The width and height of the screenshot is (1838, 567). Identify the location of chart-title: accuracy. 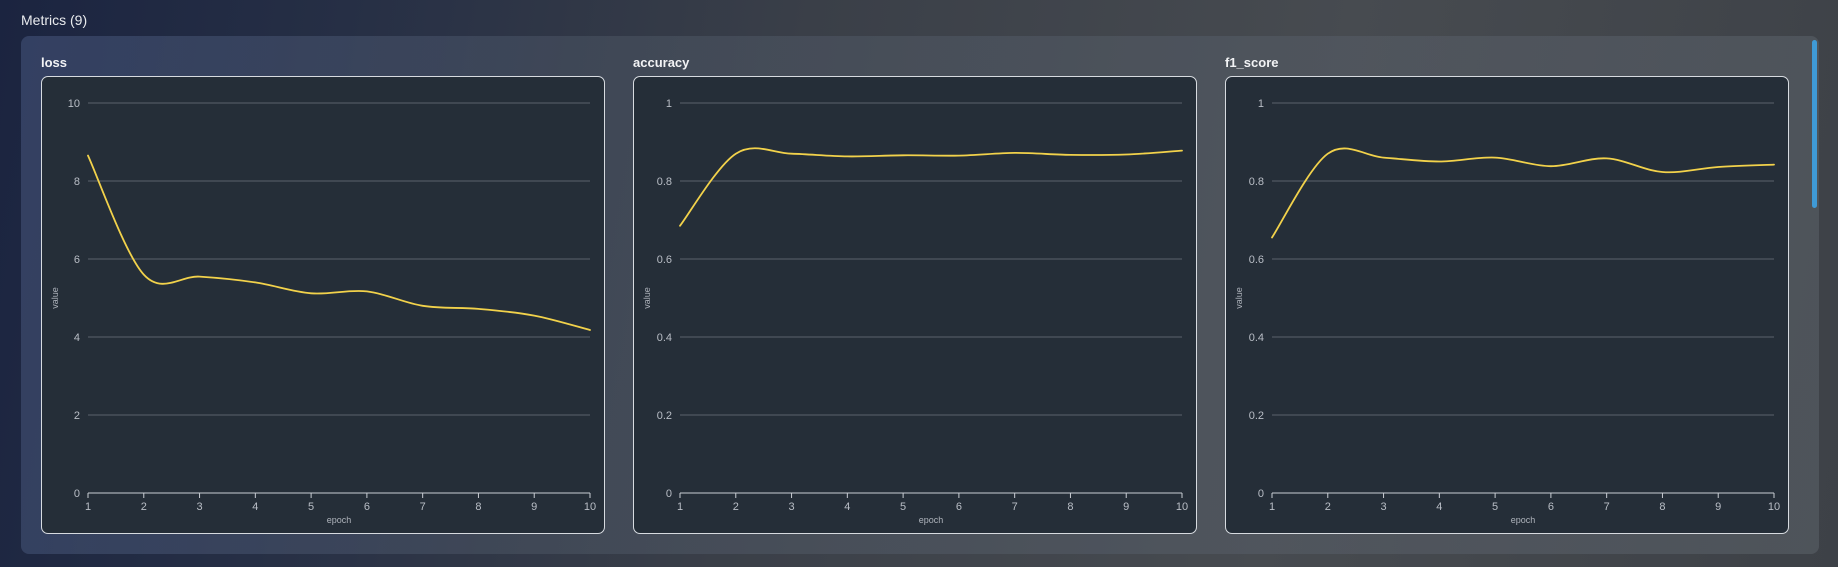
(661, 62).